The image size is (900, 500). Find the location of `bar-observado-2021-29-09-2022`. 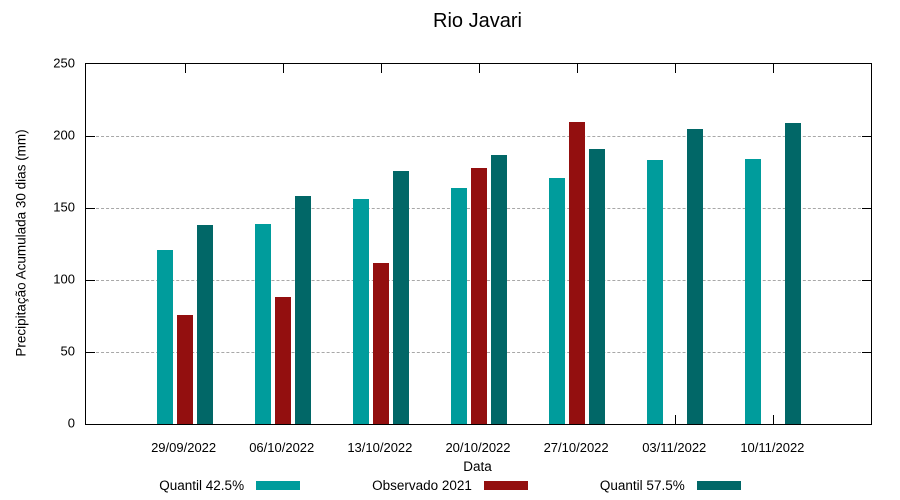

bar-observado-2021-29-09-2022 is located at coordinates (184, 369).